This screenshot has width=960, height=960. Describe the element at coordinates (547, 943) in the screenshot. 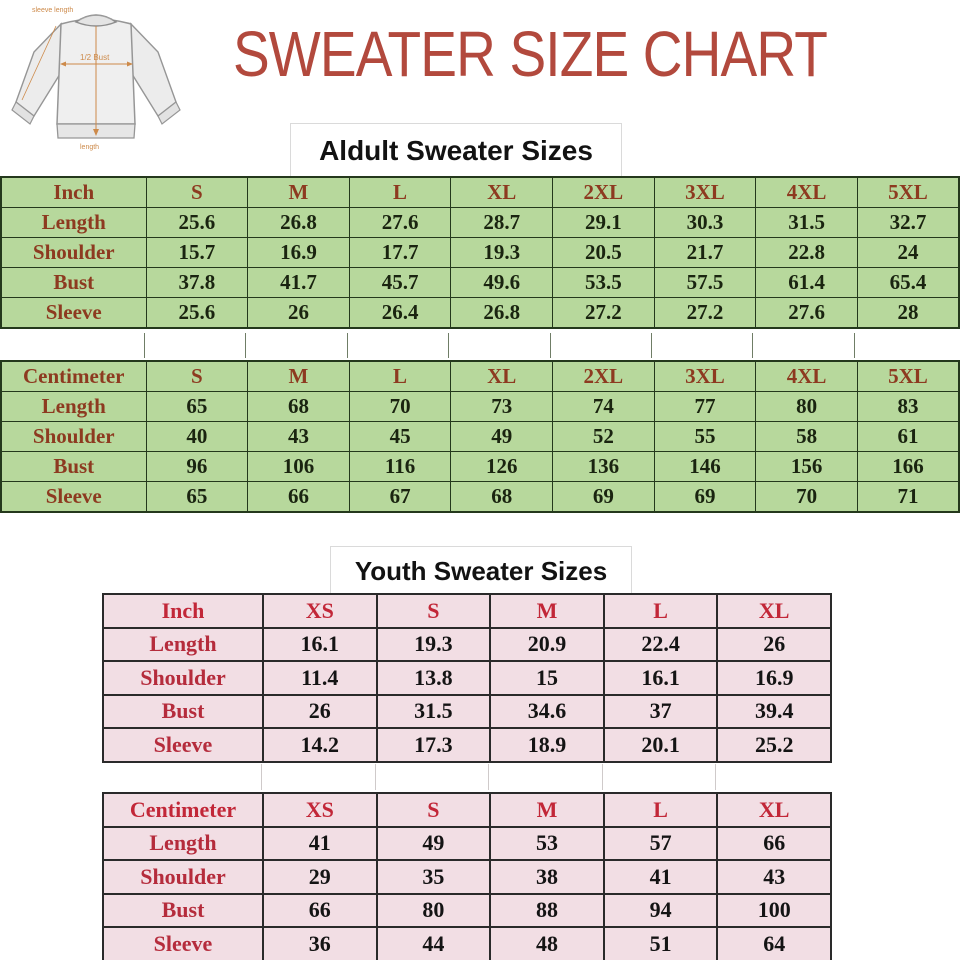

I see `youth_cm-value-cell: 48` at that location.